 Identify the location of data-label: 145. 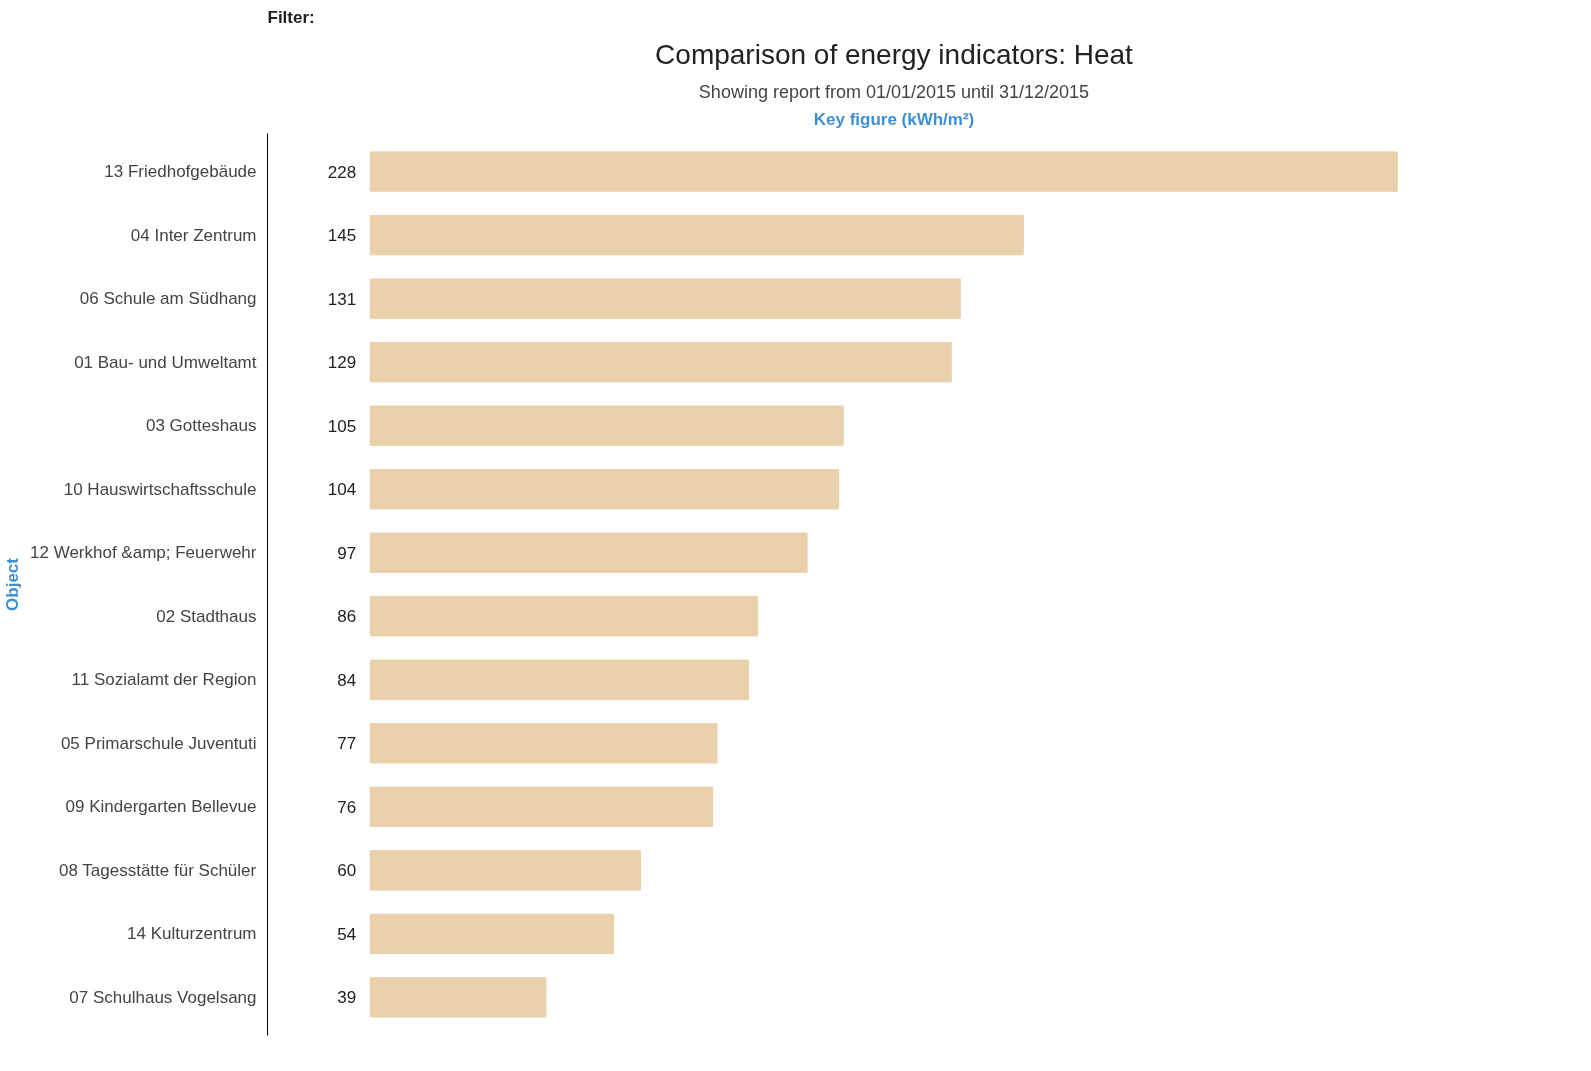
(342, 236).